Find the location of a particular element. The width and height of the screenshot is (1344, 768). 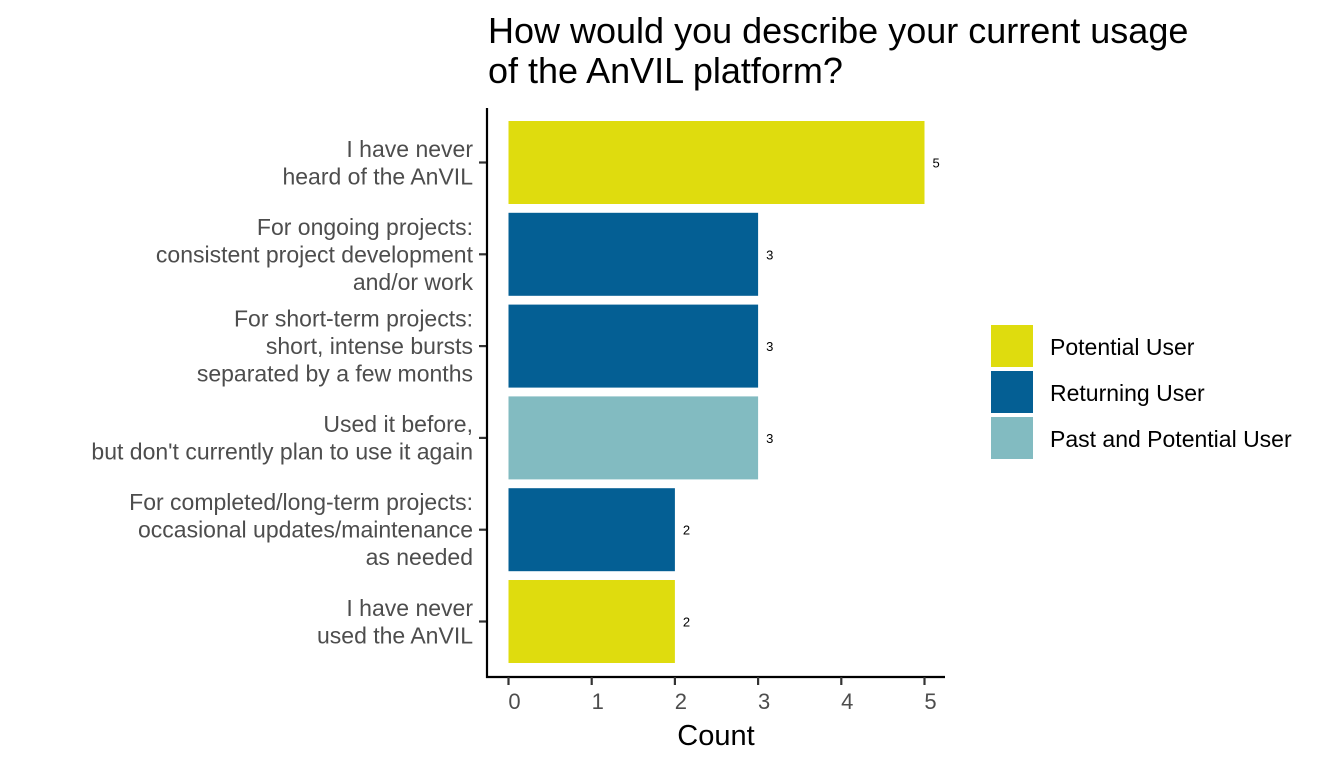

legend-label-2: Returning User is located at coordinates (1127, 393).